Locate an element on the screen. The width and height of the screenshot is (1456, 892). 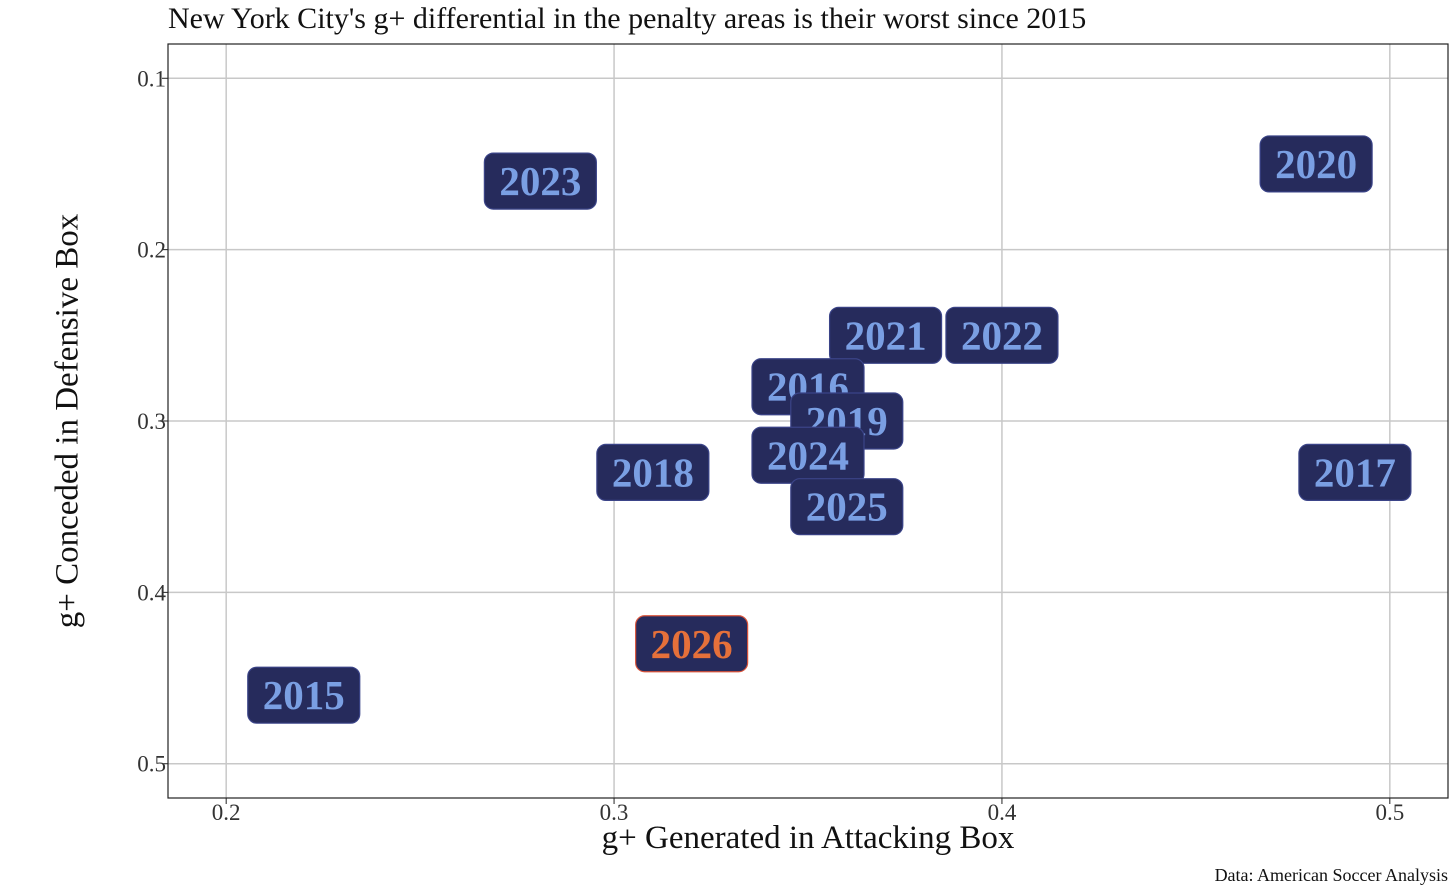
point-label-text: 2020 is located at coordinates (1316, 164).